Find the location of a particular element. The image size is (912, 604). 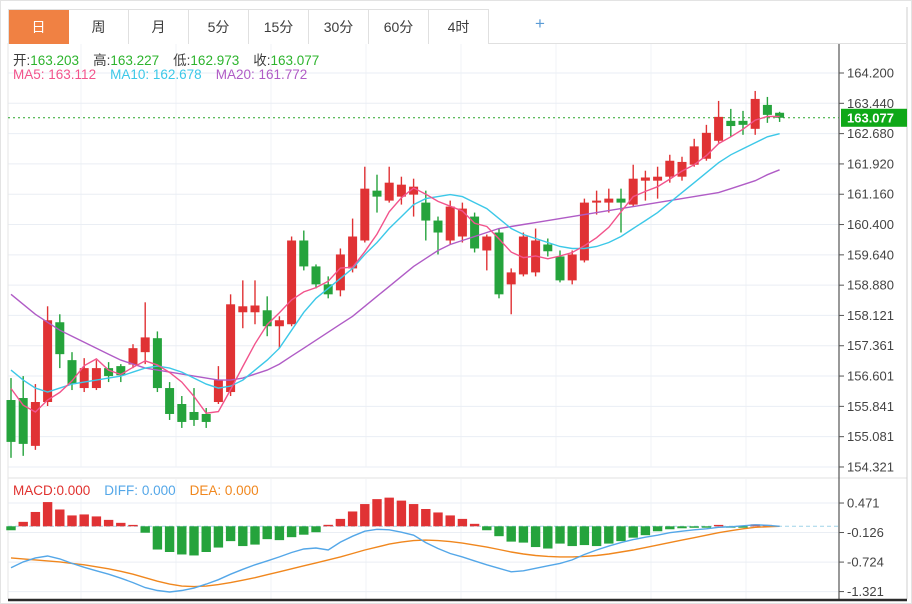

tab-interval-6: 60分 is located at coordinates (399, 27).